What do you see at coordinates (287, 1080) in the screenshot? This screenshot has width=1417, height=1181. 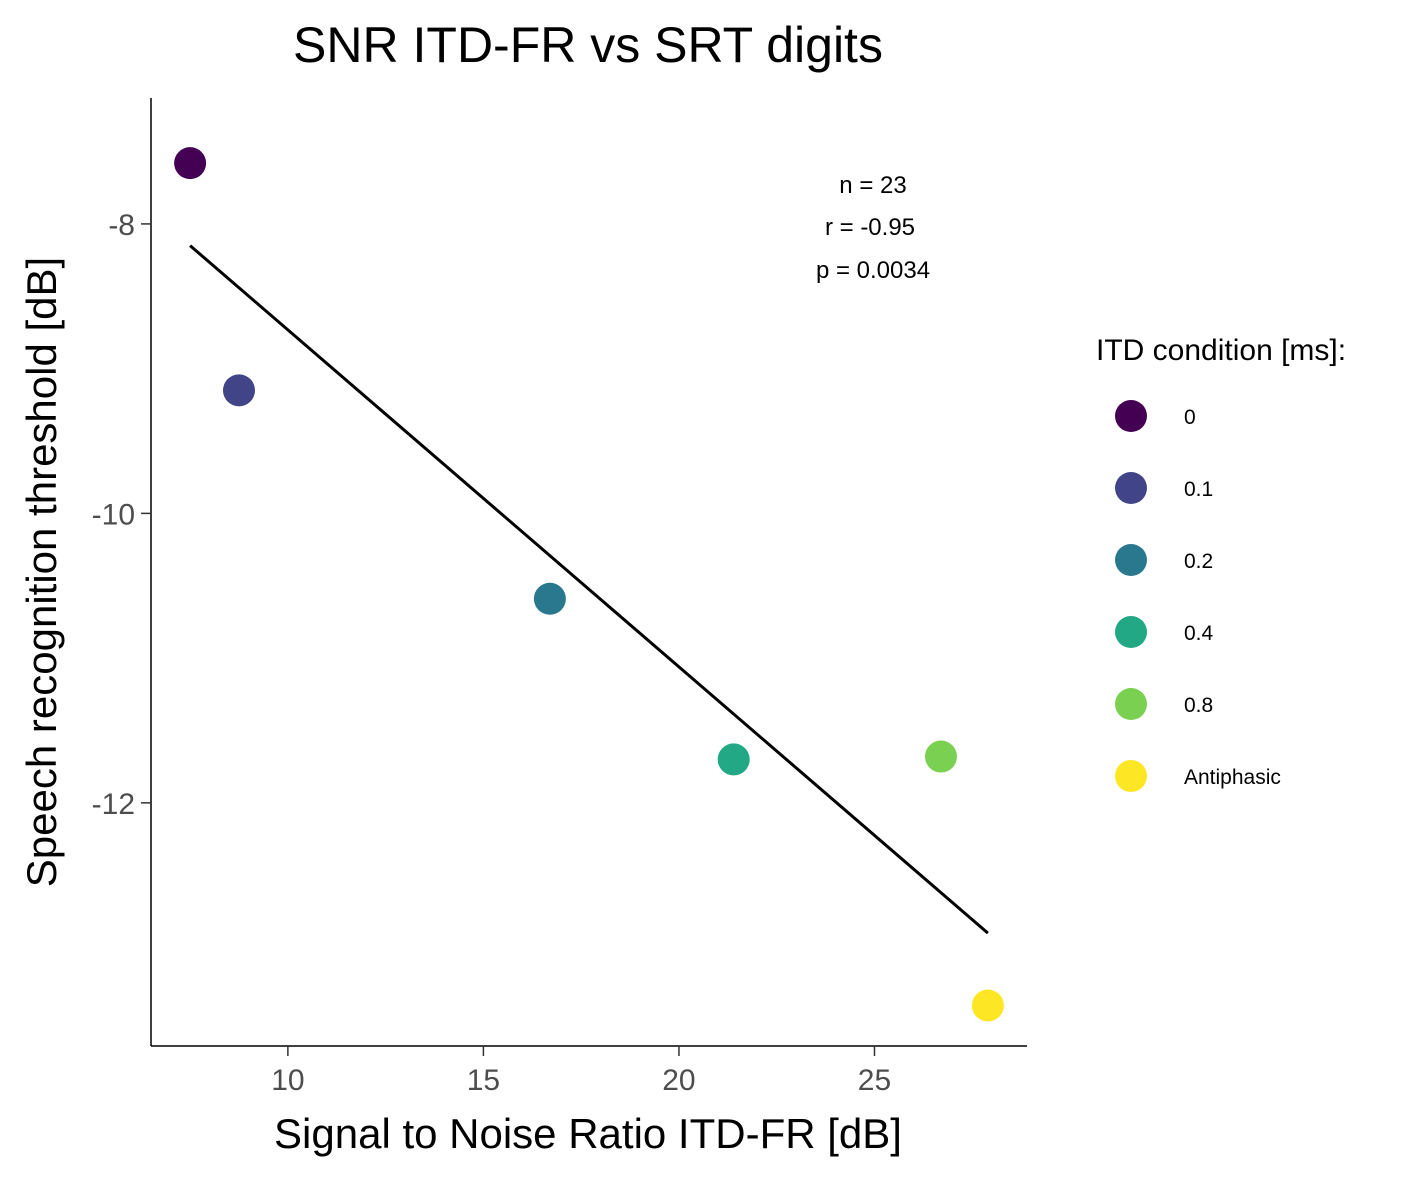 I see `x-tick-label: 10` at bounding box center [287, 1080].